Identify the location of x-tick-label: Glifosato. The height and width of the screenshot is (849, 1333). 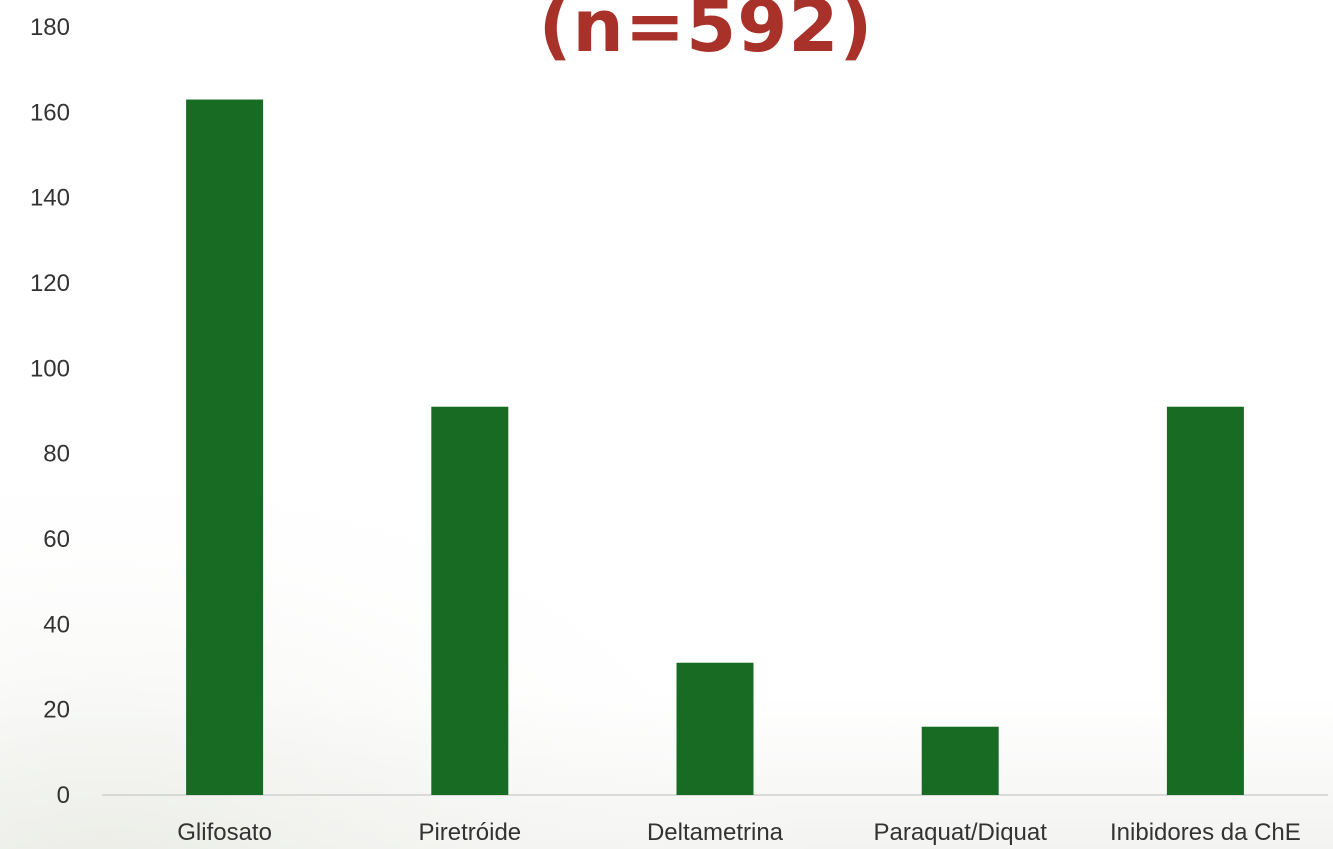
(224, 832).